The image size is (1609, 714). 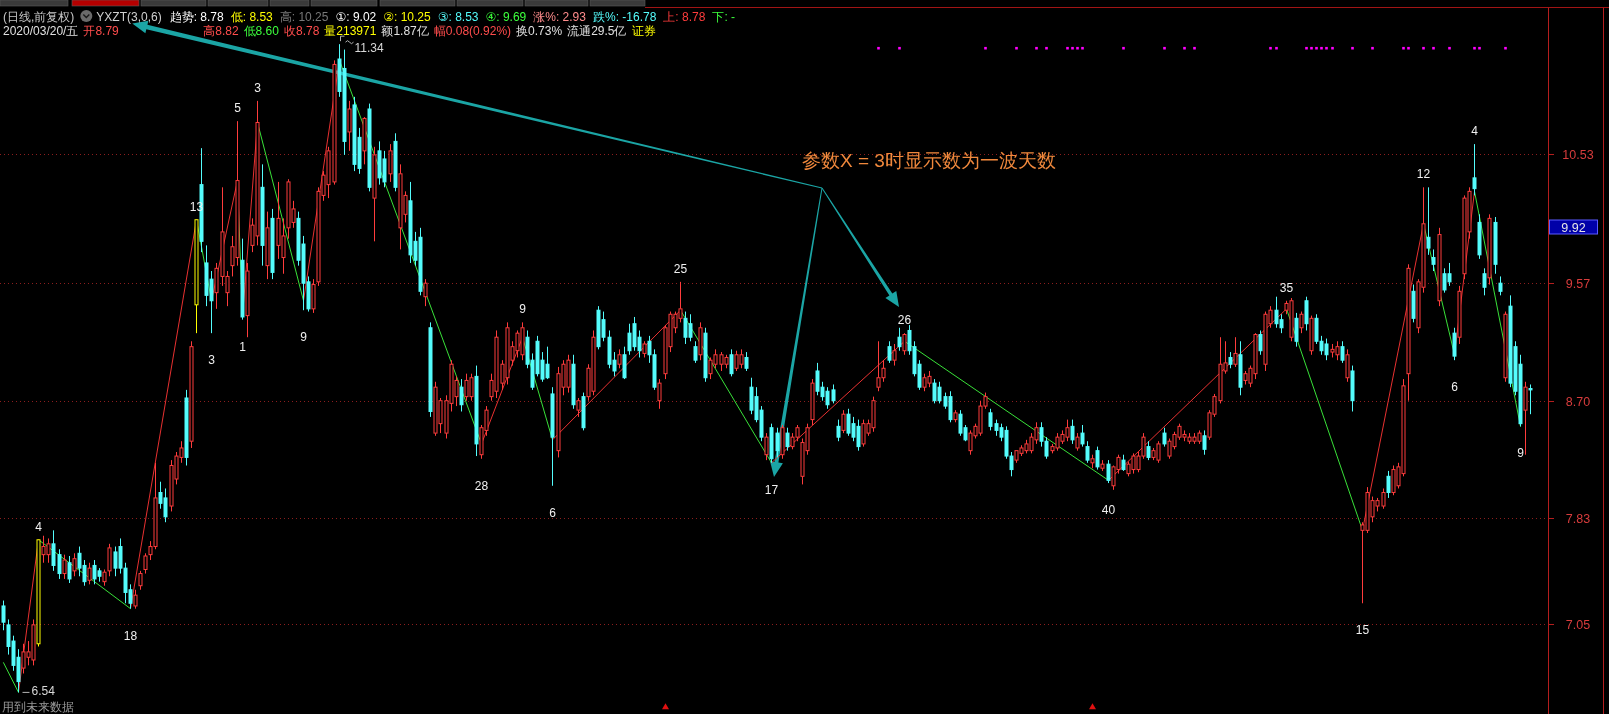 What do you see at coordinates (771, 489) in the screenshot?
I see `annotation: 17` at bounding box center [771, 489].